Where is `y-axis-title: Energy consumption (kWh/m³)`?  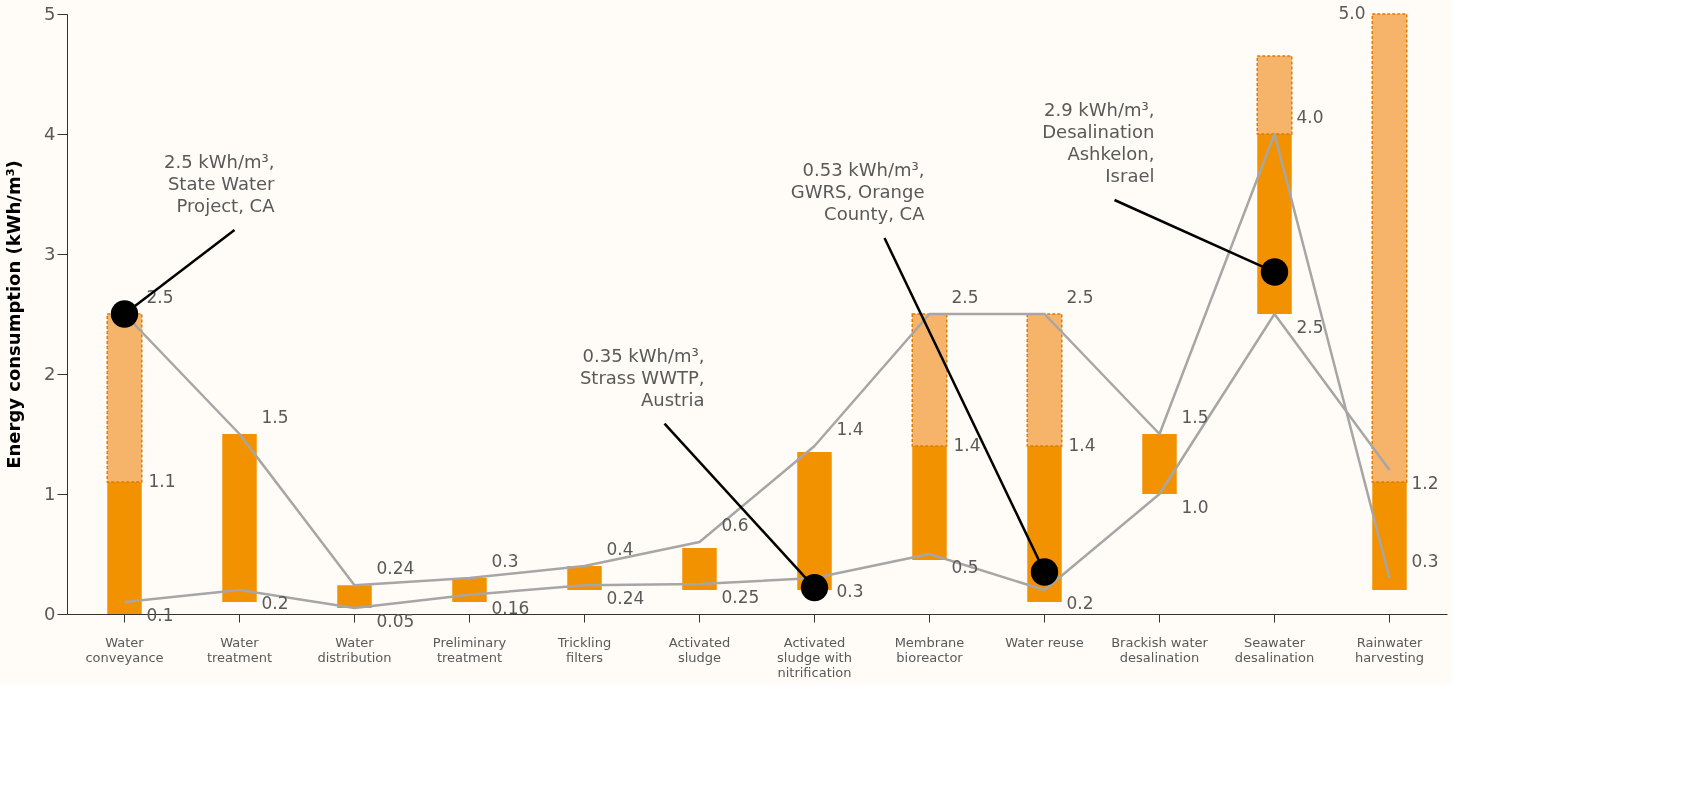 y-axis-title: Energy consumption (kWh/m³) is located at coordinates (14, 314).